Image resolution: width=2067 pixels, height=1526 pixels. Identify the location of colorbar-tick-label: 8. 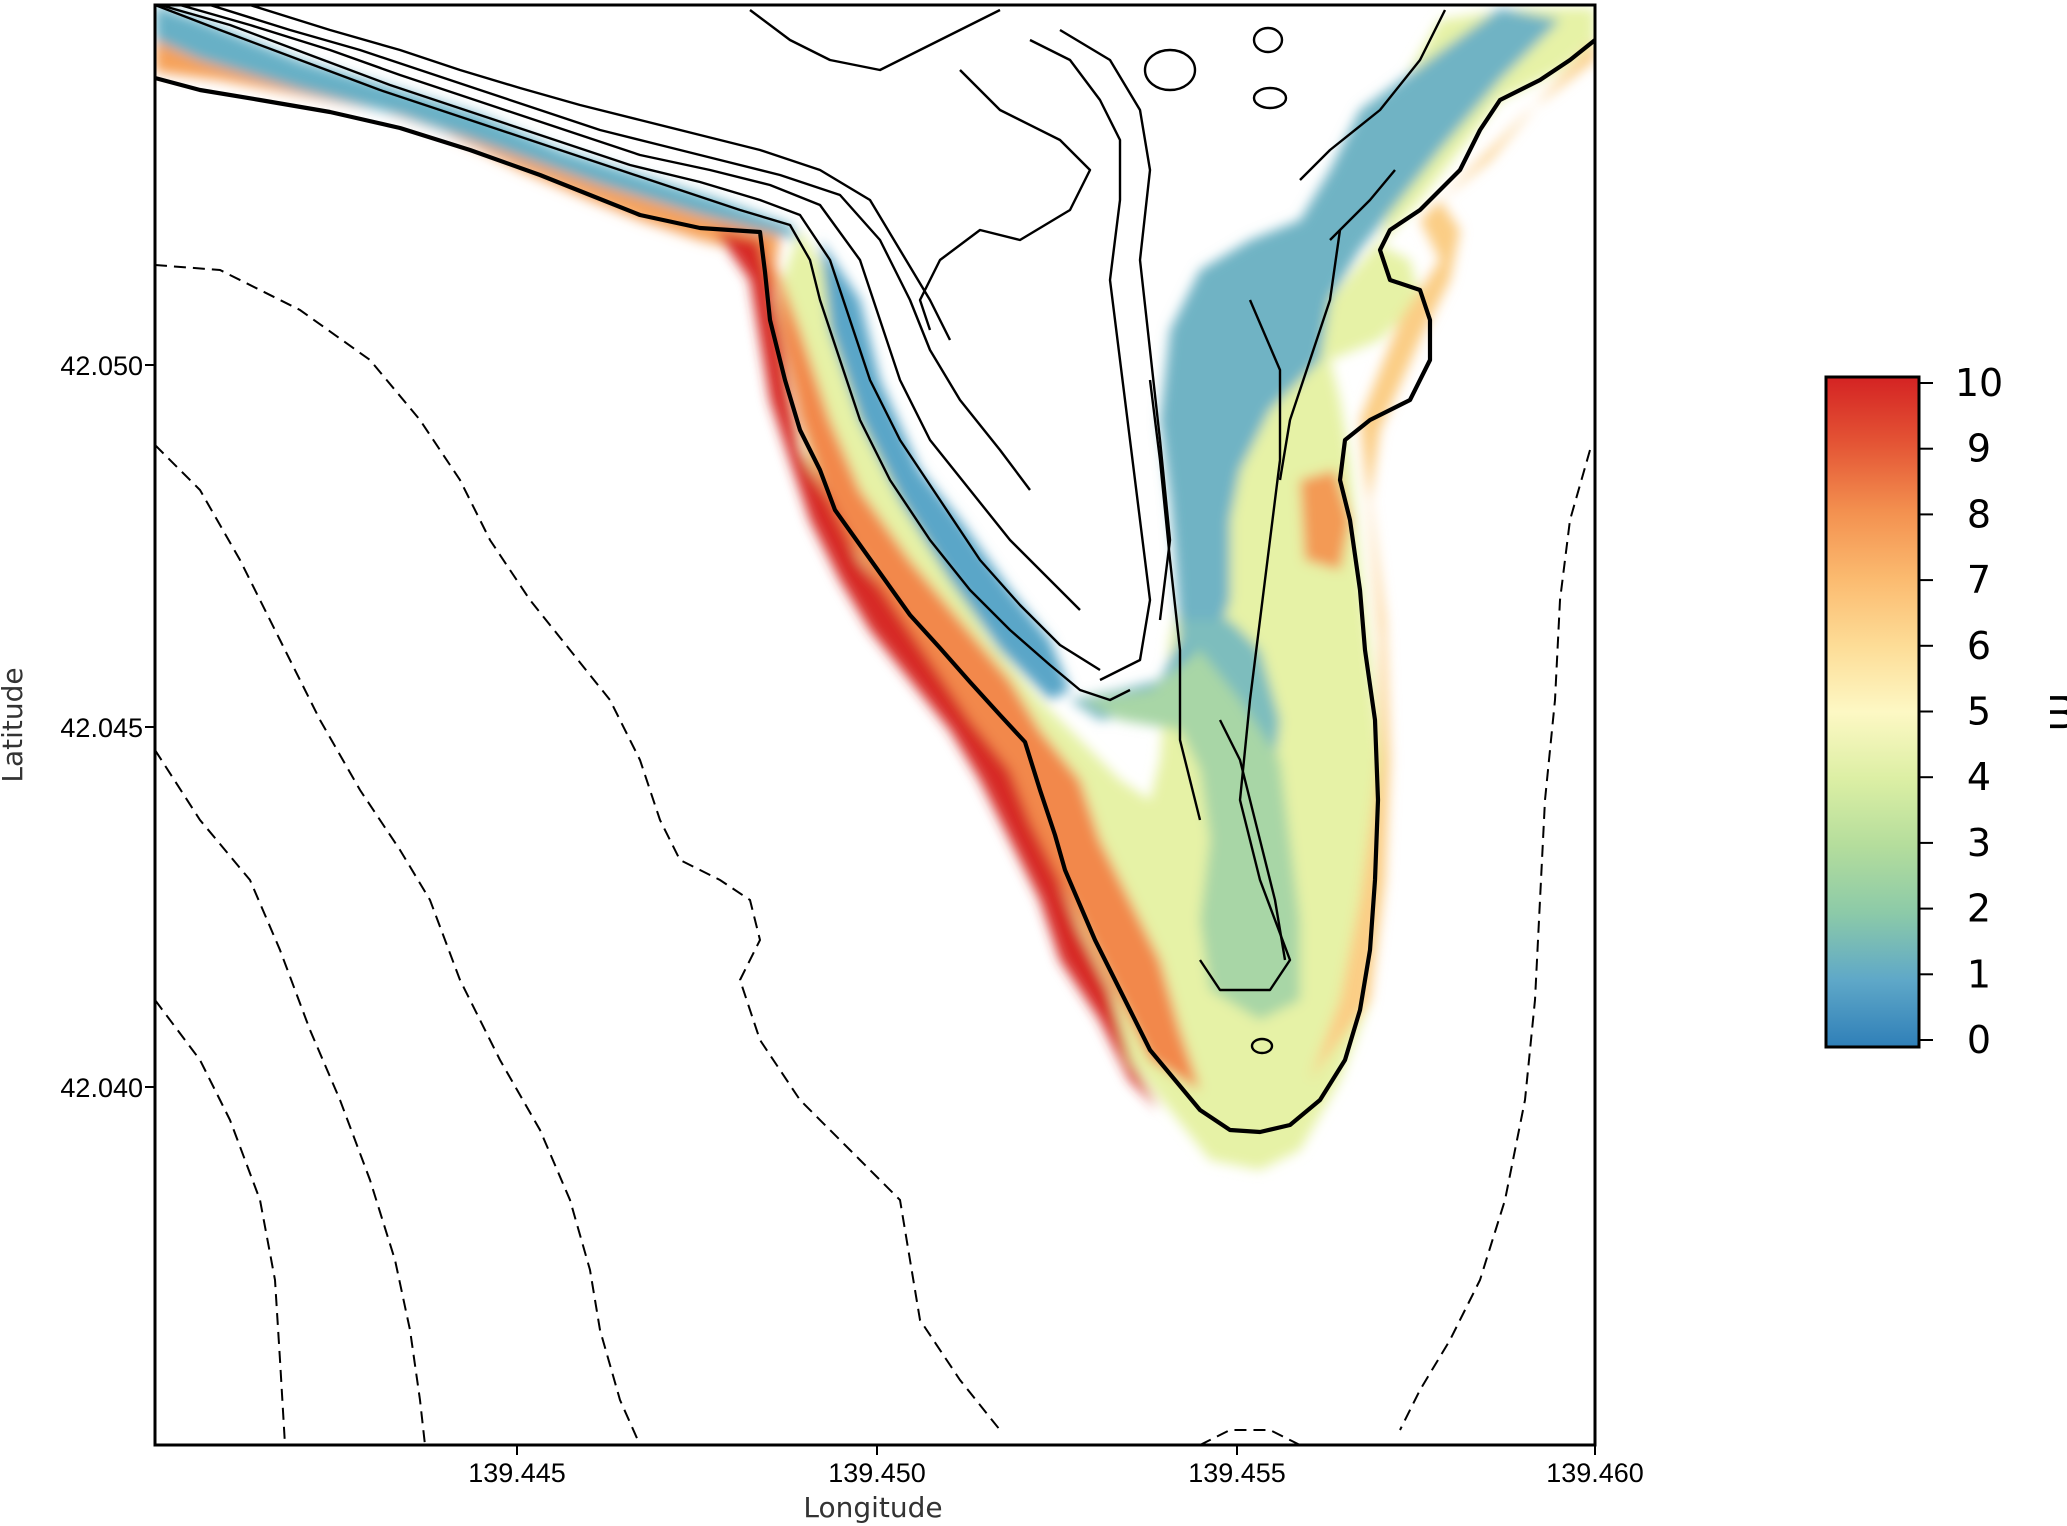
(1979, 514).